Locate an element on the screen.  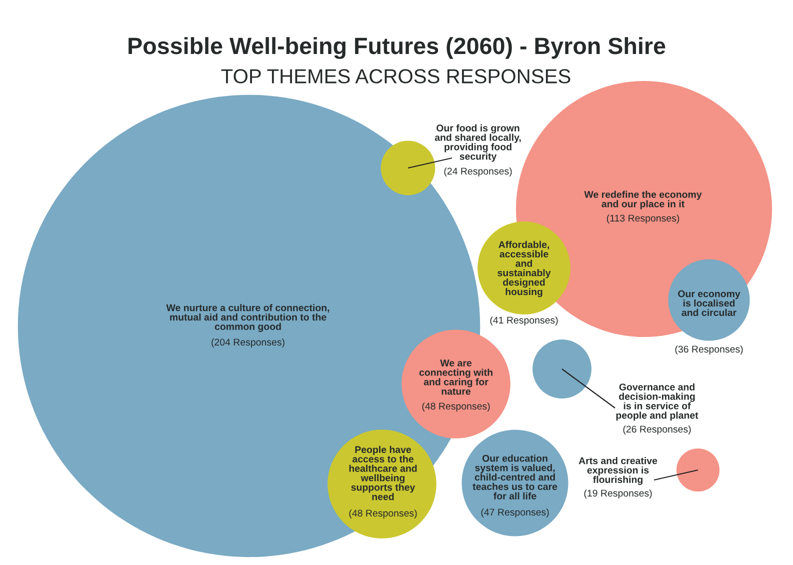
data-label: (113 Responses) is located at coordinates (643, 219).